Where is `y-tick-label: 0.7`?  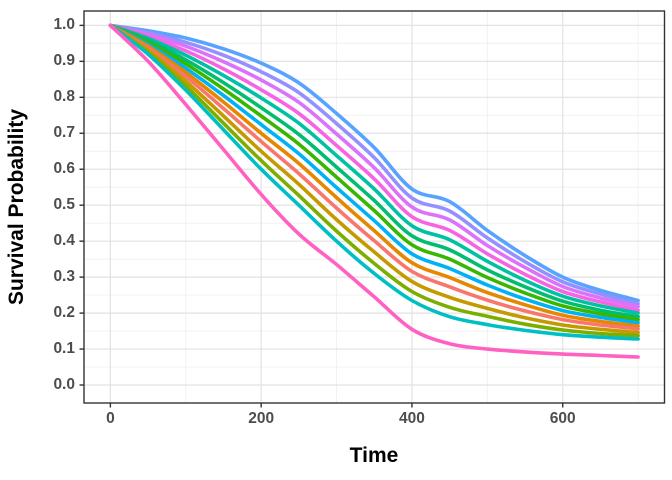 y-tick-label: 0.7 is located at coordinates (64, 133).